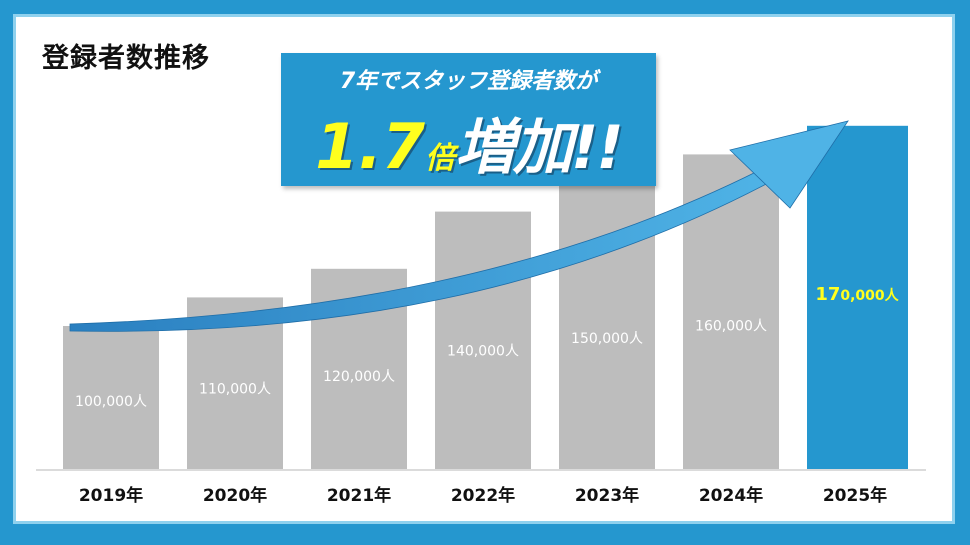 The height and width of the screenshot is (545, 970). I want to click on data-label-2021年: 120,000人, so click(359, 377).